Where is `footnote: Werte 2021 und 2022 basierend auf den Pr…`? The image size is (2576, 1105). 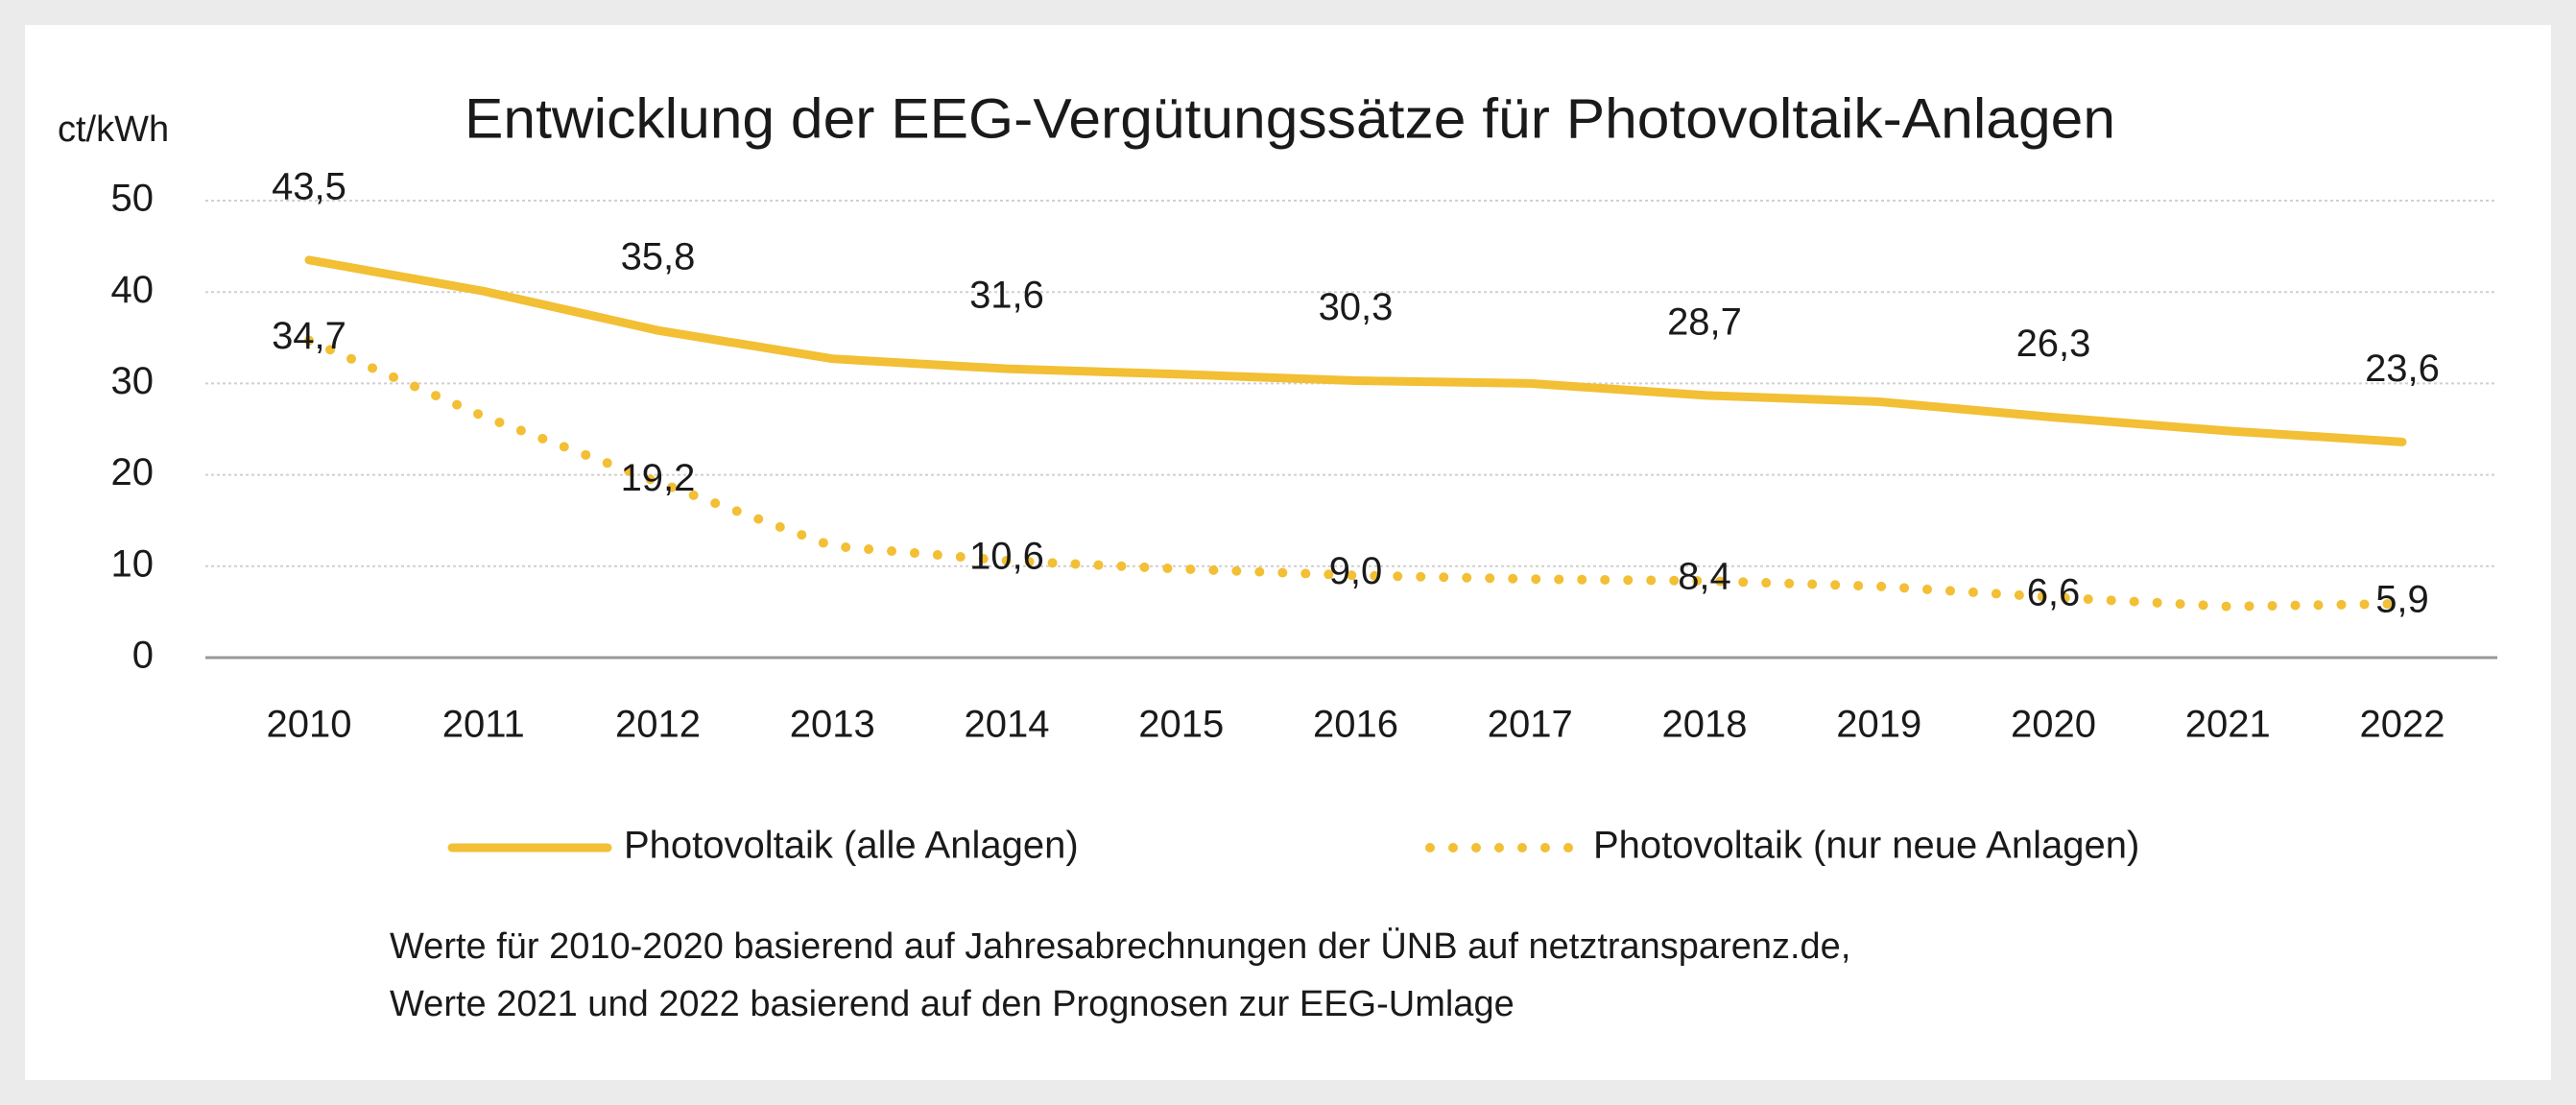
footnote: Werte 2021 und 2022 basierend auf den Pr… is located at coordinates (952, 1004).